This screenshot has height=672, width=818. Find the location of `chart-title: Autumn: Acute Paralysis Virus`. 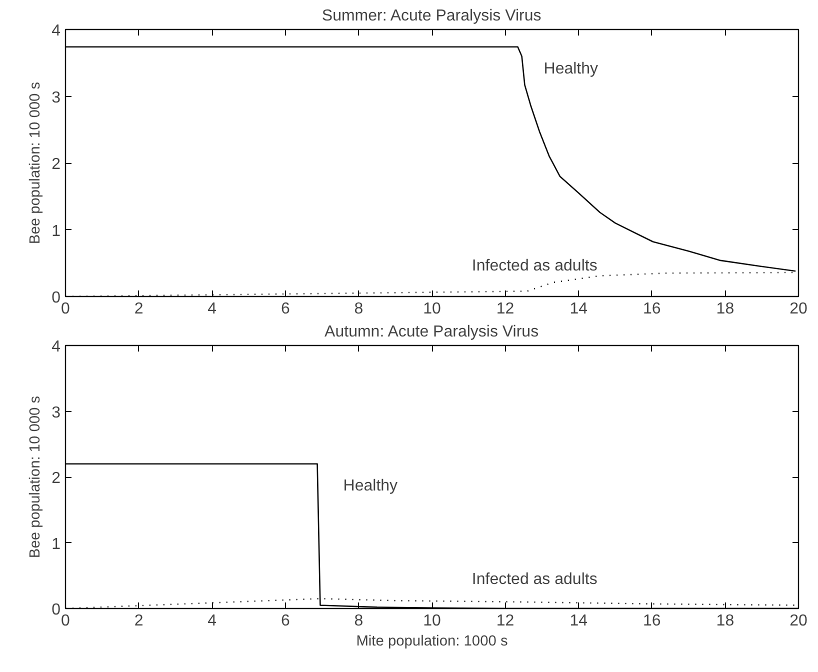

chart-title: Autumn: Acute Paralysis Virus is located at coordinates (431, 332).